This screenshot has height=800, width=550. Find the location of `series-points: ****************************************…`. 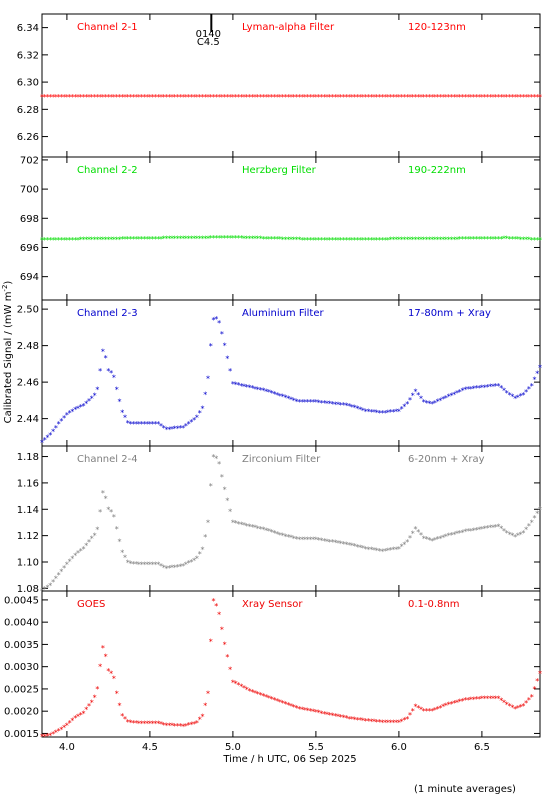

series-points: ****************************************… is located at coordinates (291, 239).